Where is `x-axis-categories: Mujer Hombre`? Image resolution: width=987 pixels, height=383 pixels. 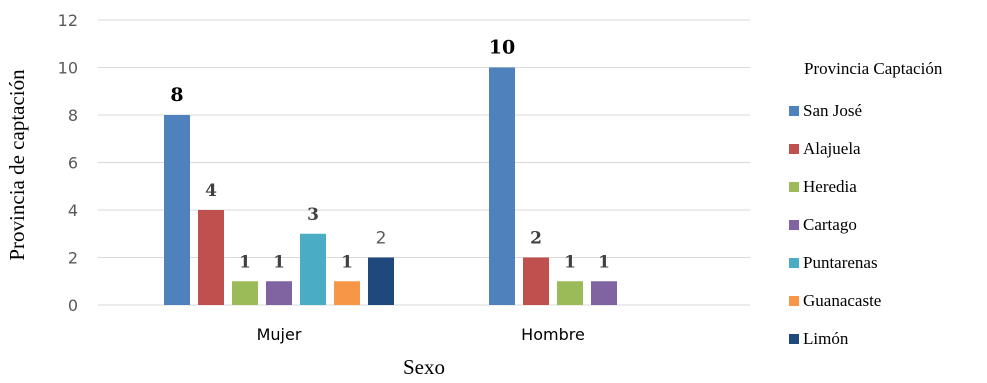 x-axis-categories: Mujer Hombre is located at coordinates (421, 334).